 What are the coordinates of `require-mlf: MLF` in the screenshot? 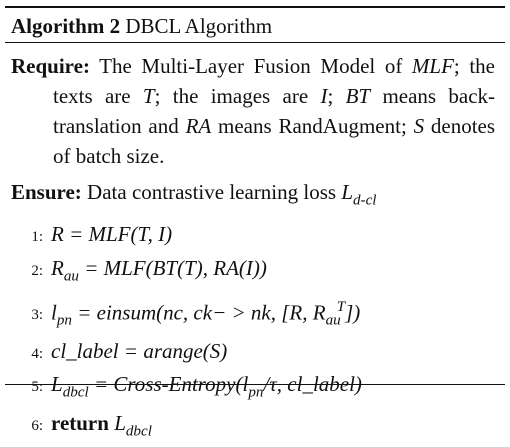 It's located at (432, 66).